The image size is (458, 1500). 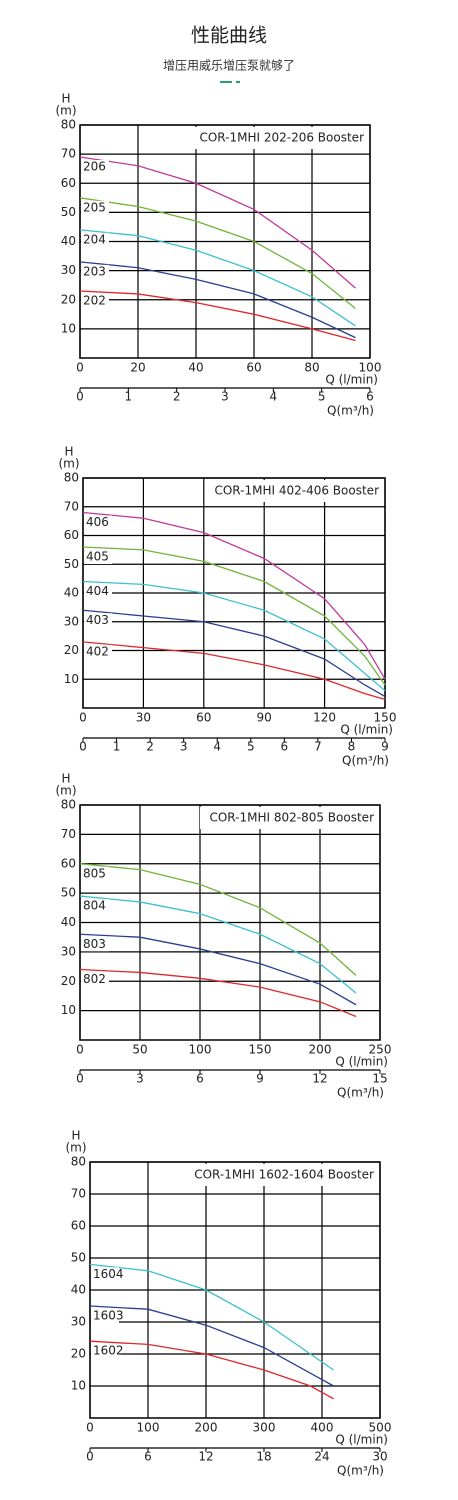 What do you see at coordinates (143, 718) in the screenshot?
I see `x-tick-label: 30` at bounding box center [143, 718].